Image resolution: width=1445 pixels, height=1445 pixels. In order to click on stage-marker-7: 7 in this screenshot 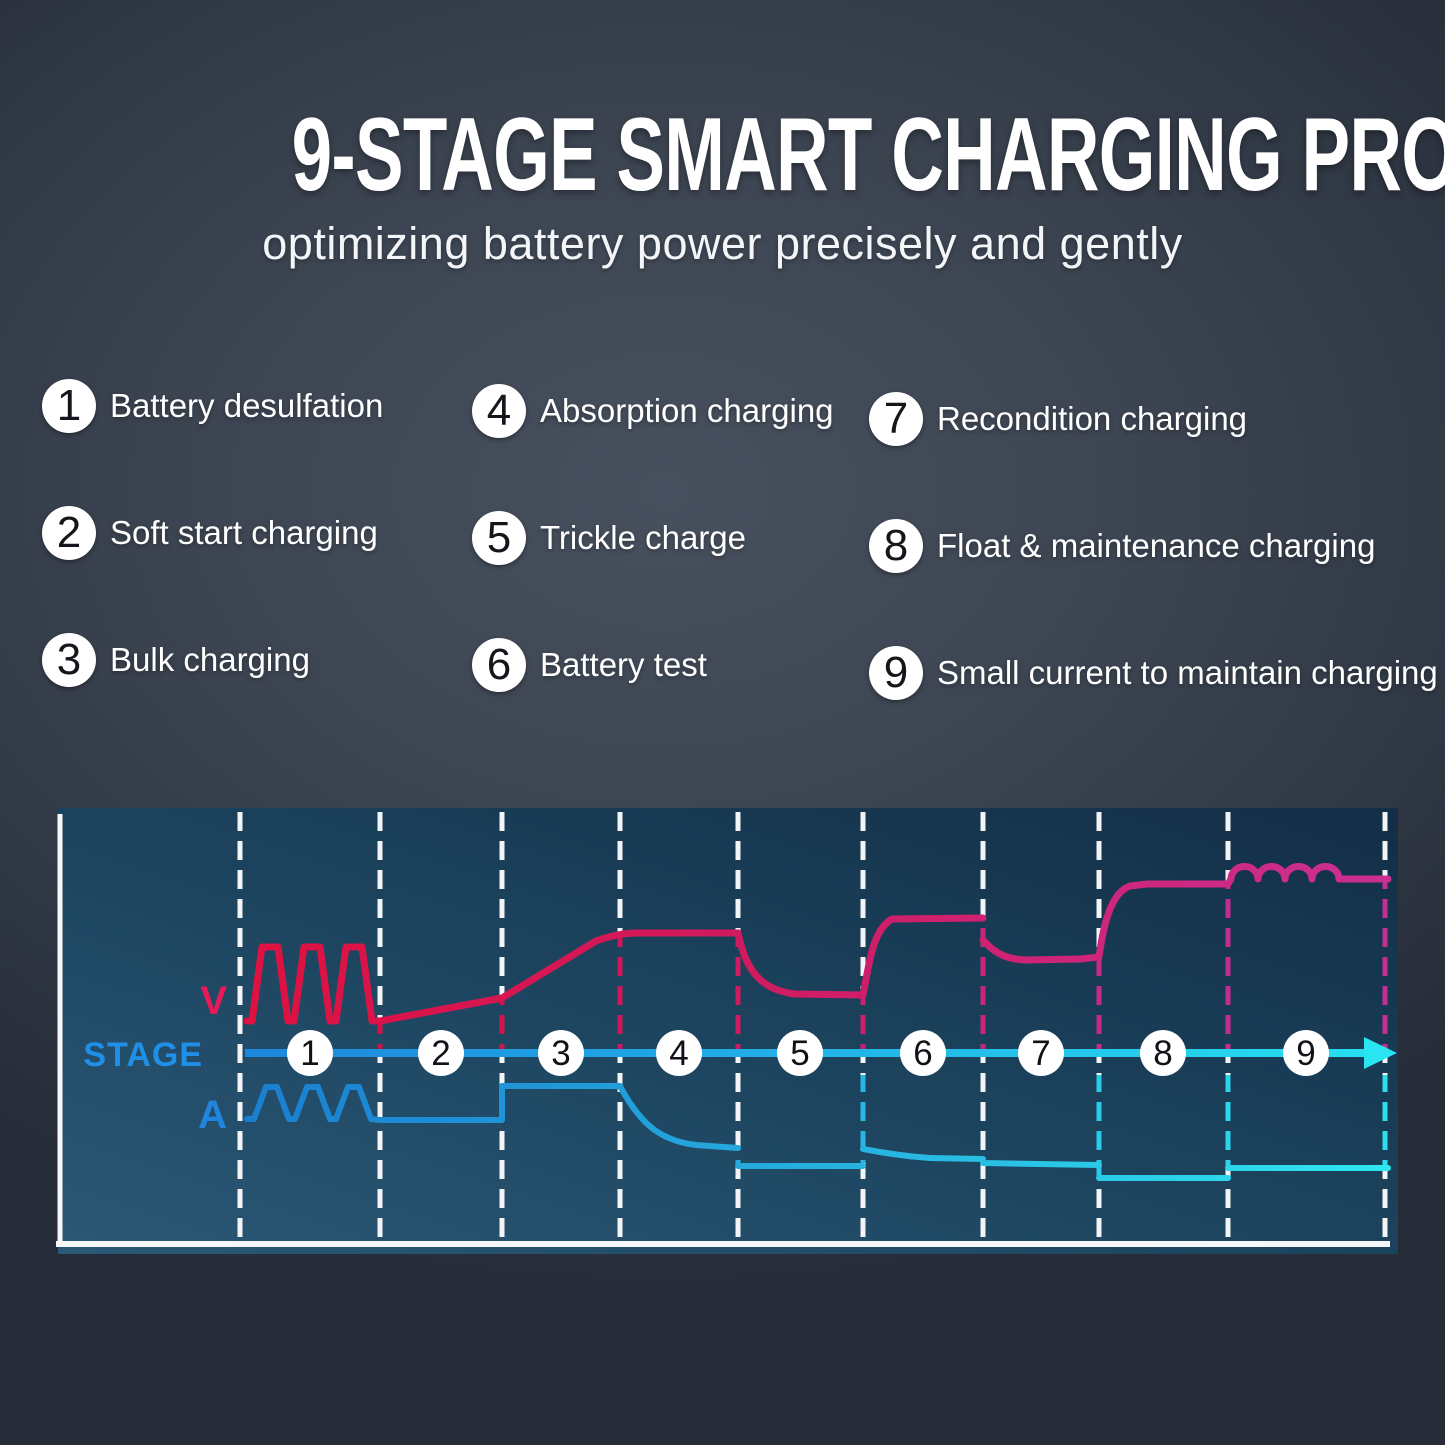, I will do `click(1041, 1053)`.